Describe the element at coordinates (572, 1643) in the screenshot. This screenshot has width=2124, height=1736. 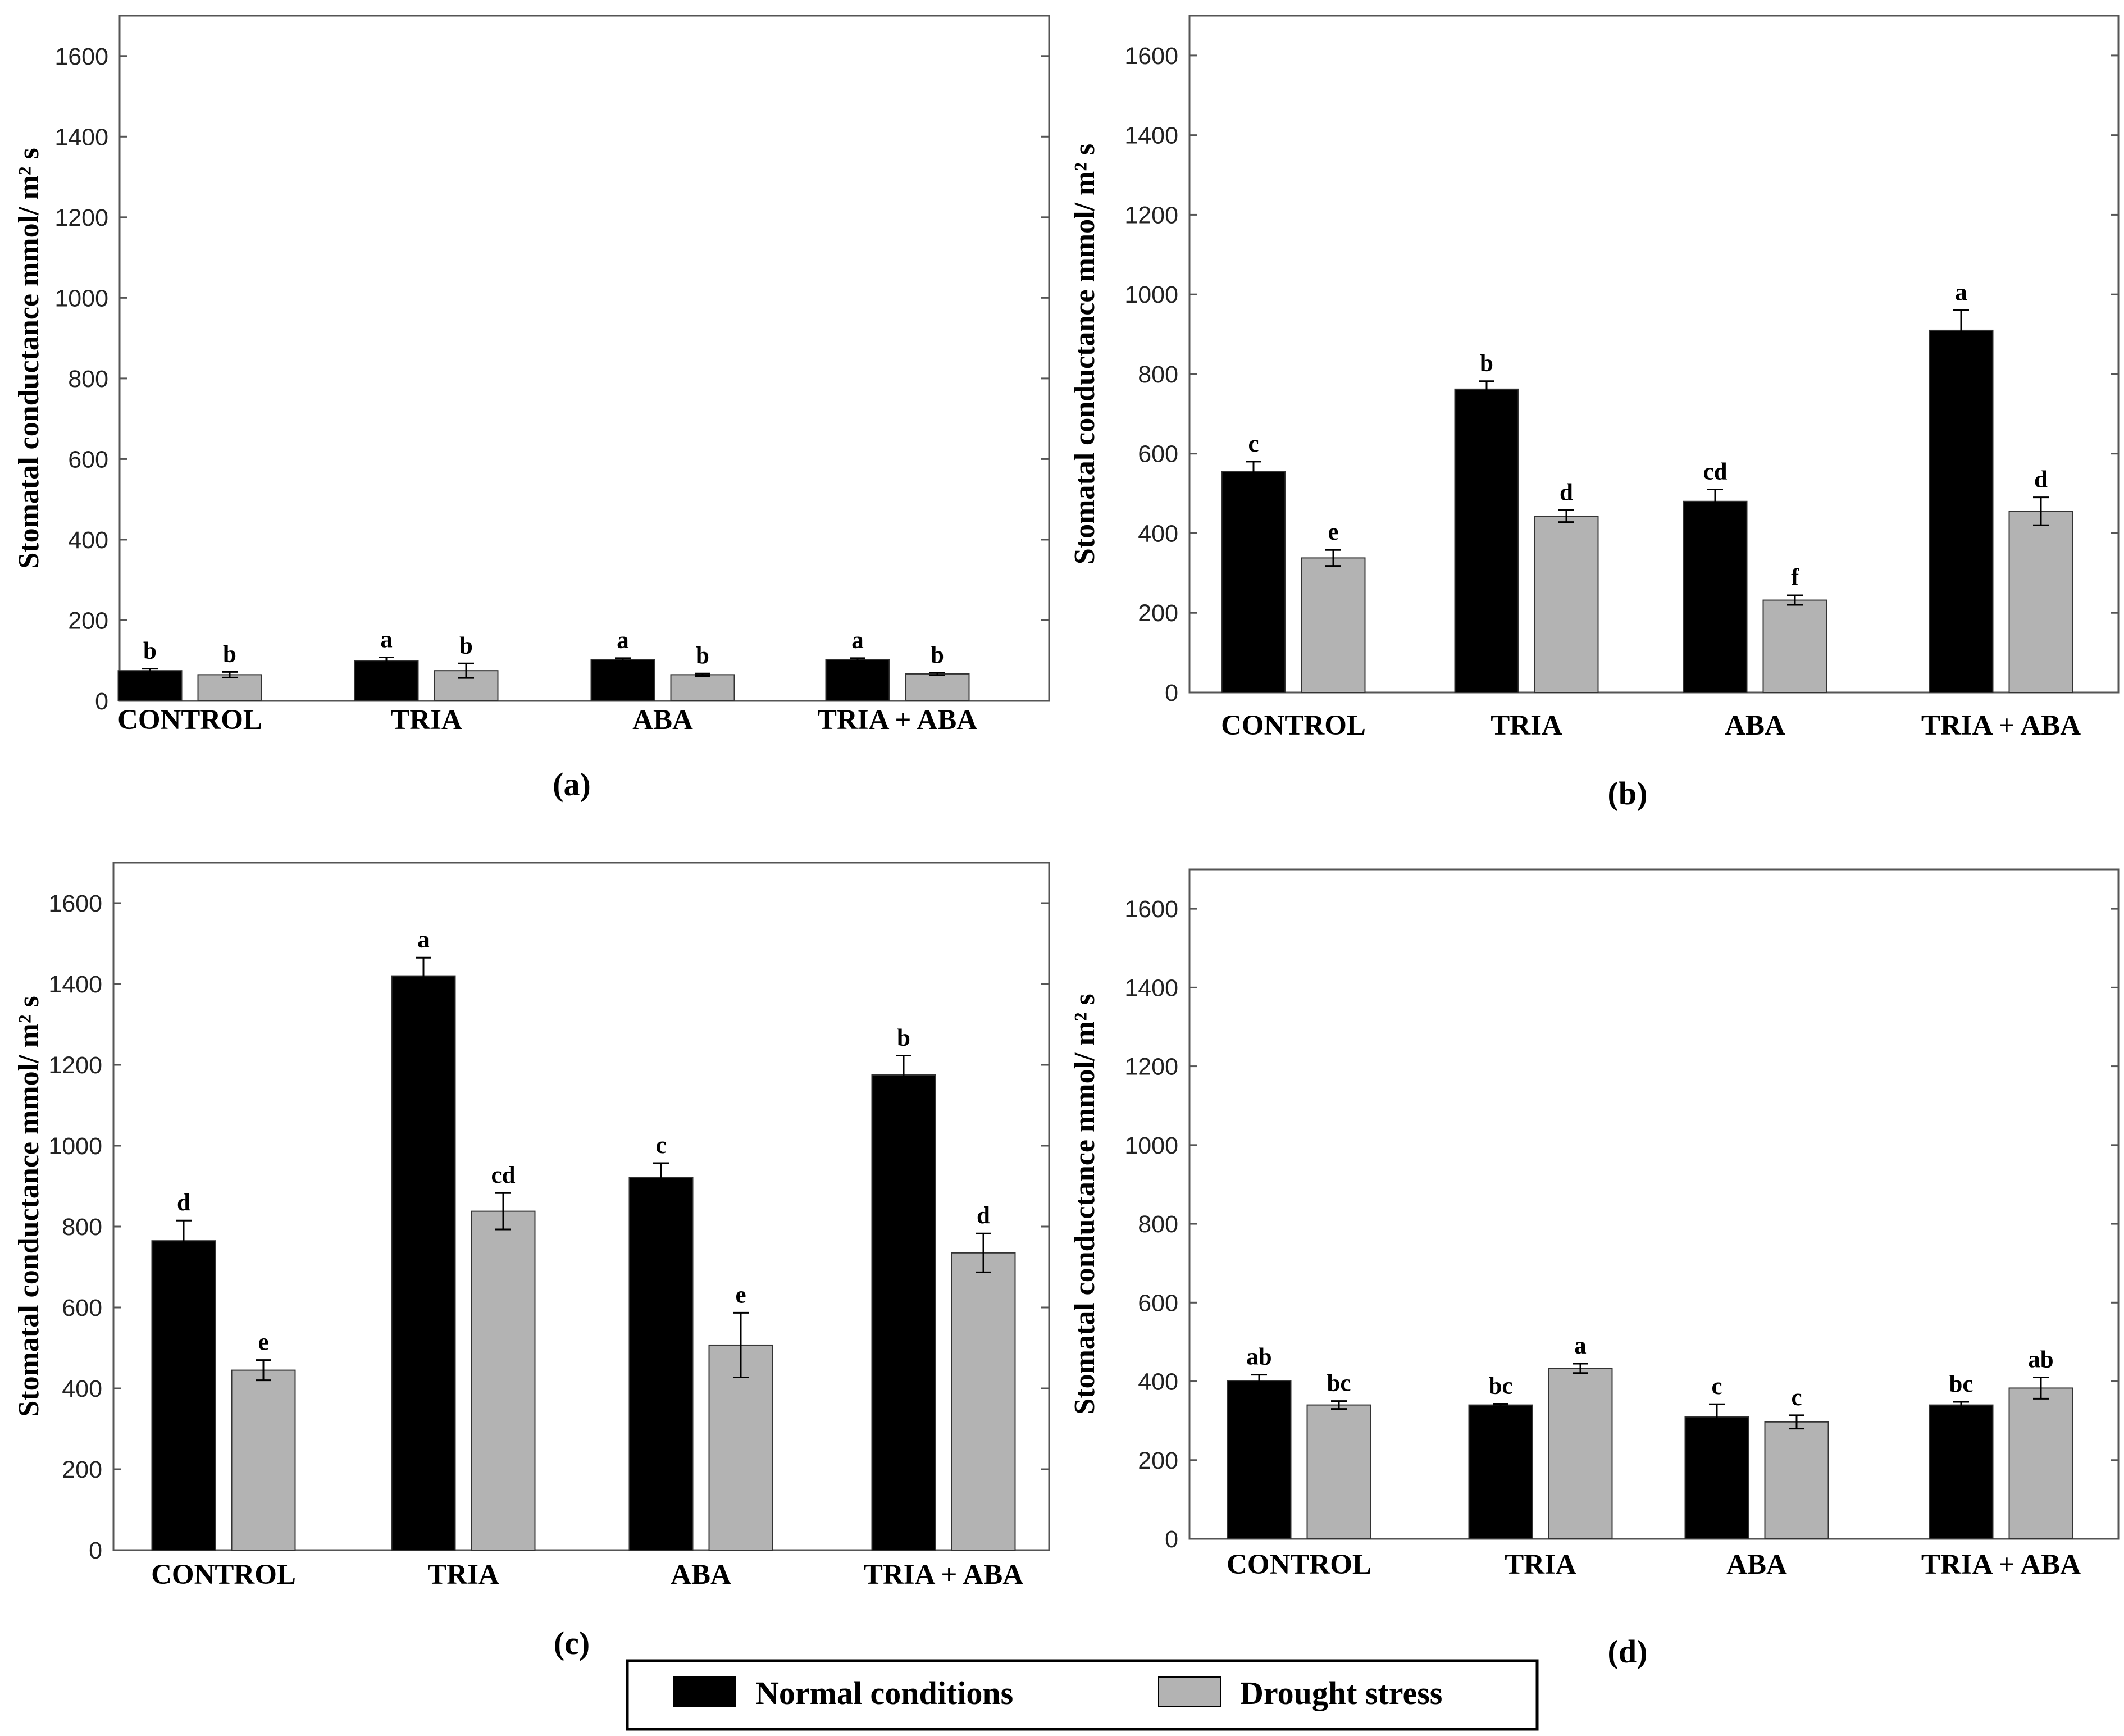
I see `panel-label: (c)` at that location.